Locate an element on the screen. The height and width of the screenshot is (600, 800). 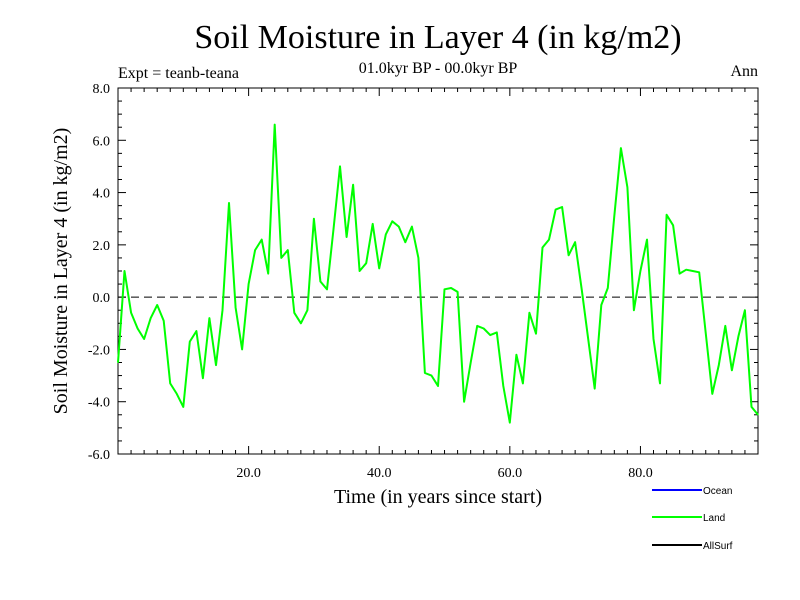
y-tick-label: -4.0 is located at coordinates (99, 403).